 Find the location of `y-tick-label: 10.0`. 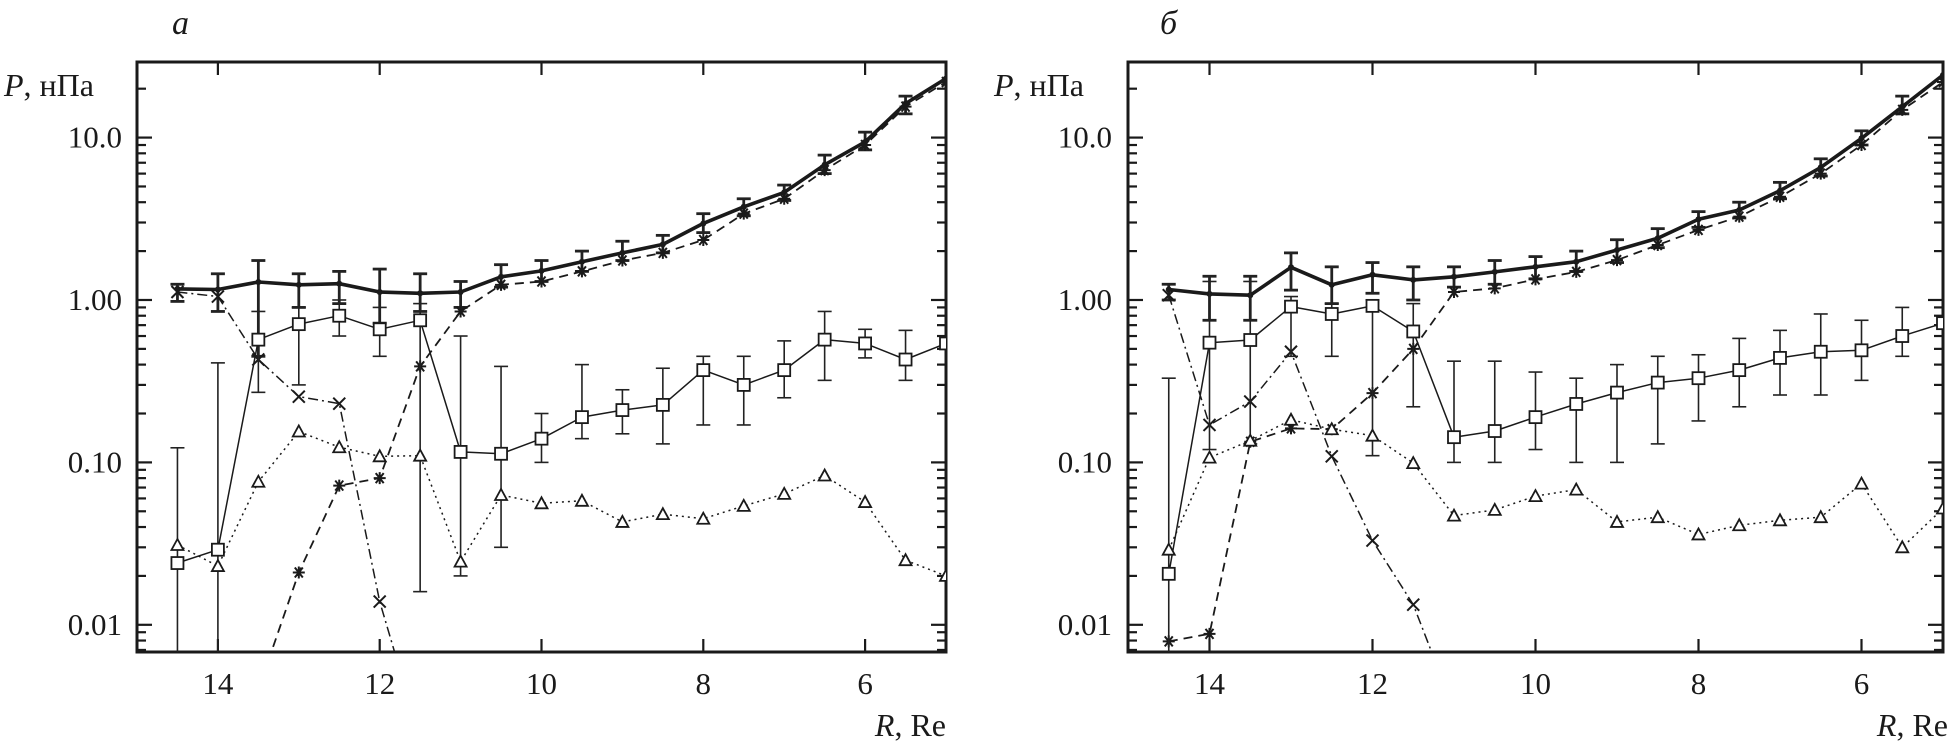

y-tick-label: 10.0 is located at coordinates (95, 137).